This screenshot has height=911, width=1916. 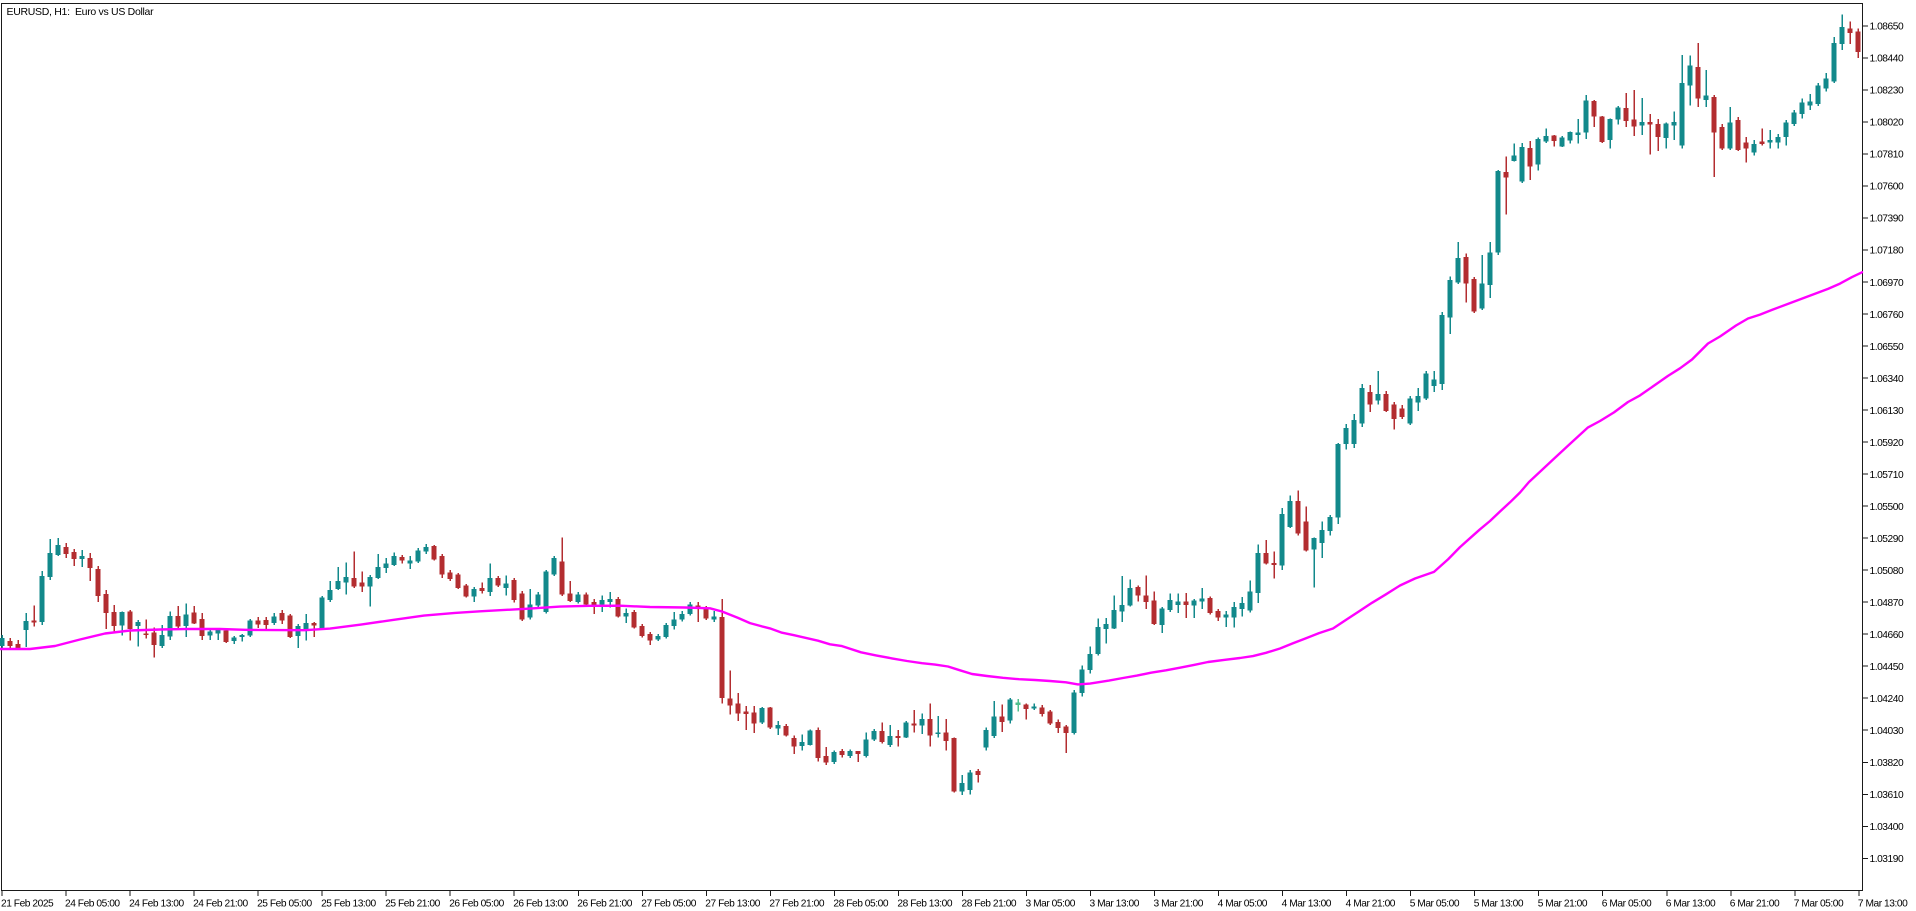 I want to click on svg-text: 27 Feb 21:00, so click(x=796, y=904).